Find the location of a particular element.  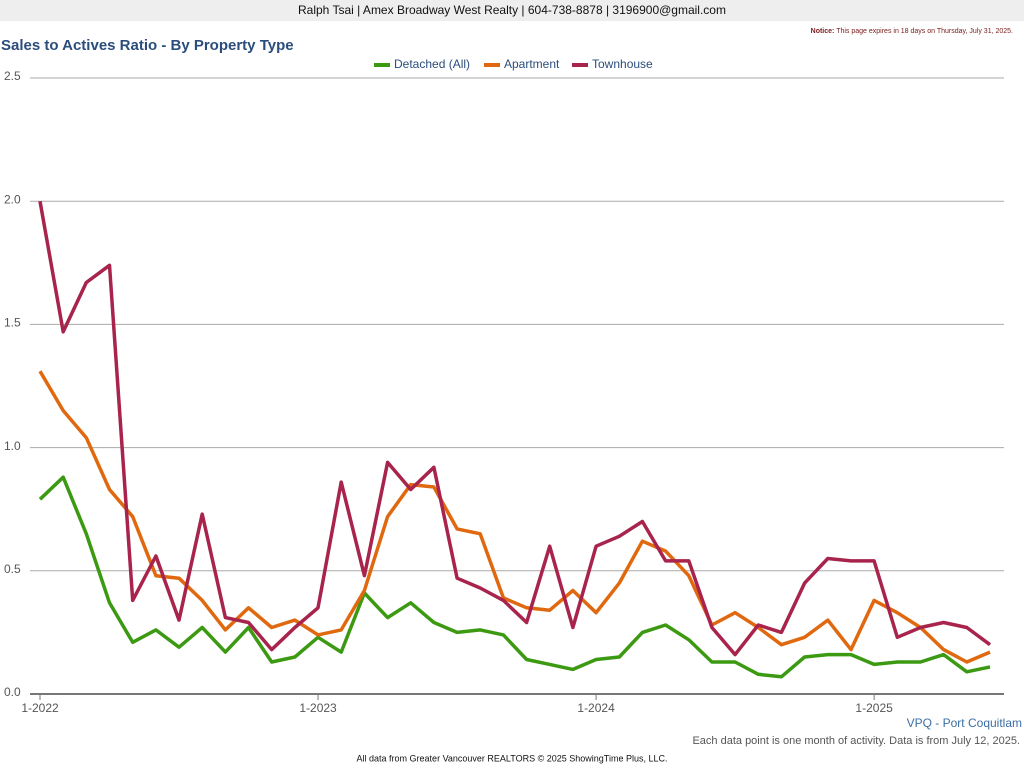

y-tick-label: 0.5 is located at coordinates (12, 569).